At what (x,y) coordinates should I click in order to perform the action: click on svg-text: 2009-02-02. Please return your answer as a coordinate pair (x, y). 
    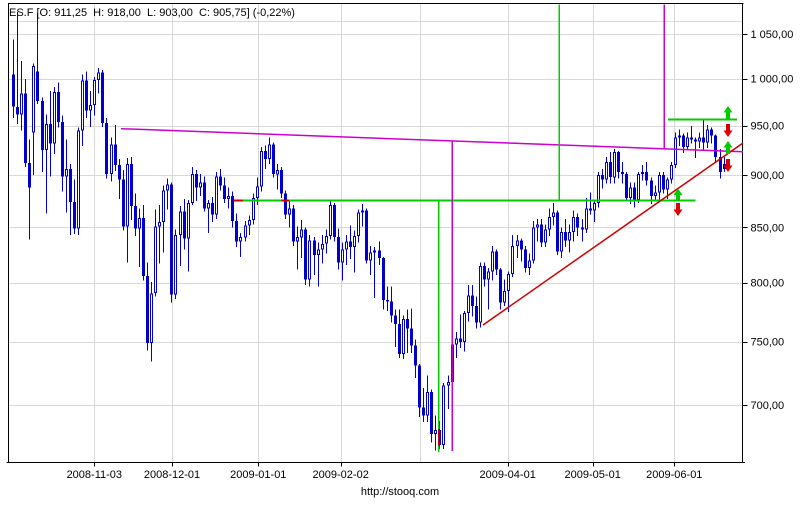
    Looking at the image, I should click on (341, 475).